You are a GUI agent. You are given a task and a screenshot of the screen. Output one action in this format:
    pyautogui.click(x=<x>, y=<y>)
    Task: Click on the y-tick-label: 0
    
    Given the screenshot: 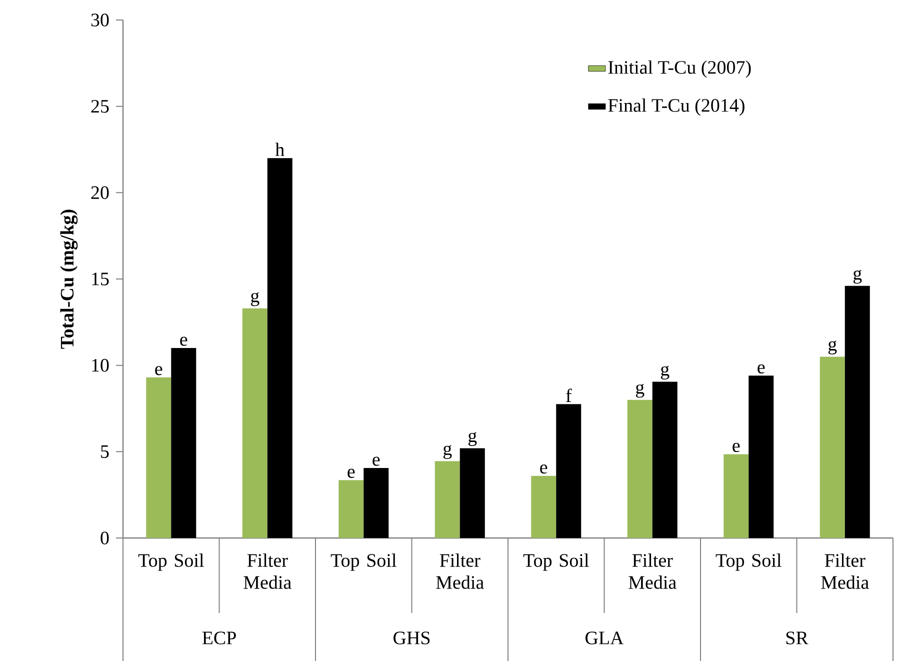 What is the action you would take?
    pyautogui.click(x=104, y=538)
    